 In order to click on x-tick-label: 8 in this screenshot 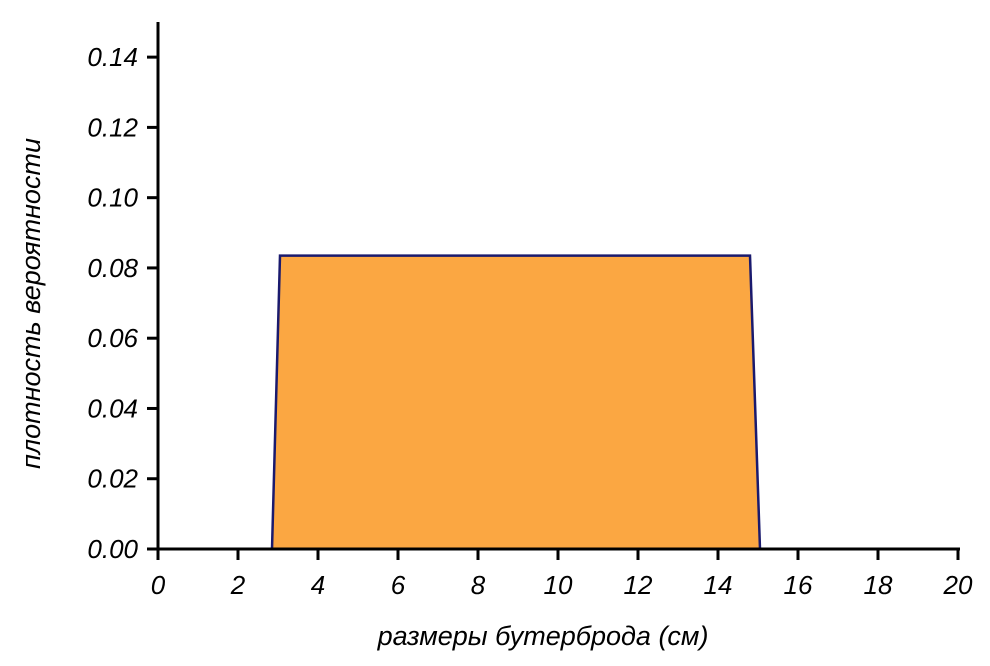, I will do `click(478, 585)`.